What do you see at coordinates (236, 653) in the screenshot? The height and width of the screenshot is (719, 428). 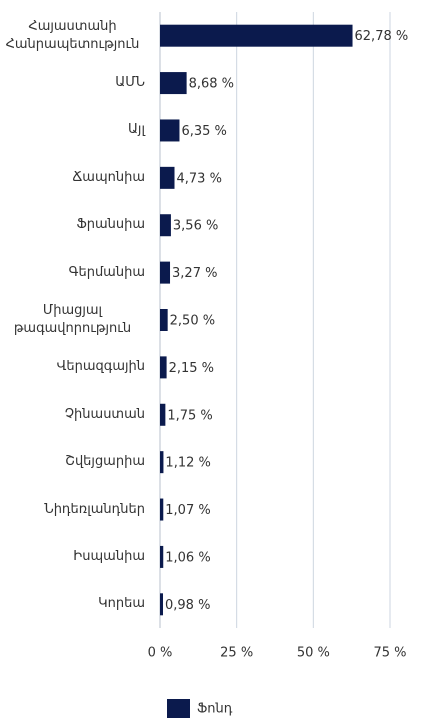 I see `x-tick-label: 25 %` at bounding box center [236, 653].